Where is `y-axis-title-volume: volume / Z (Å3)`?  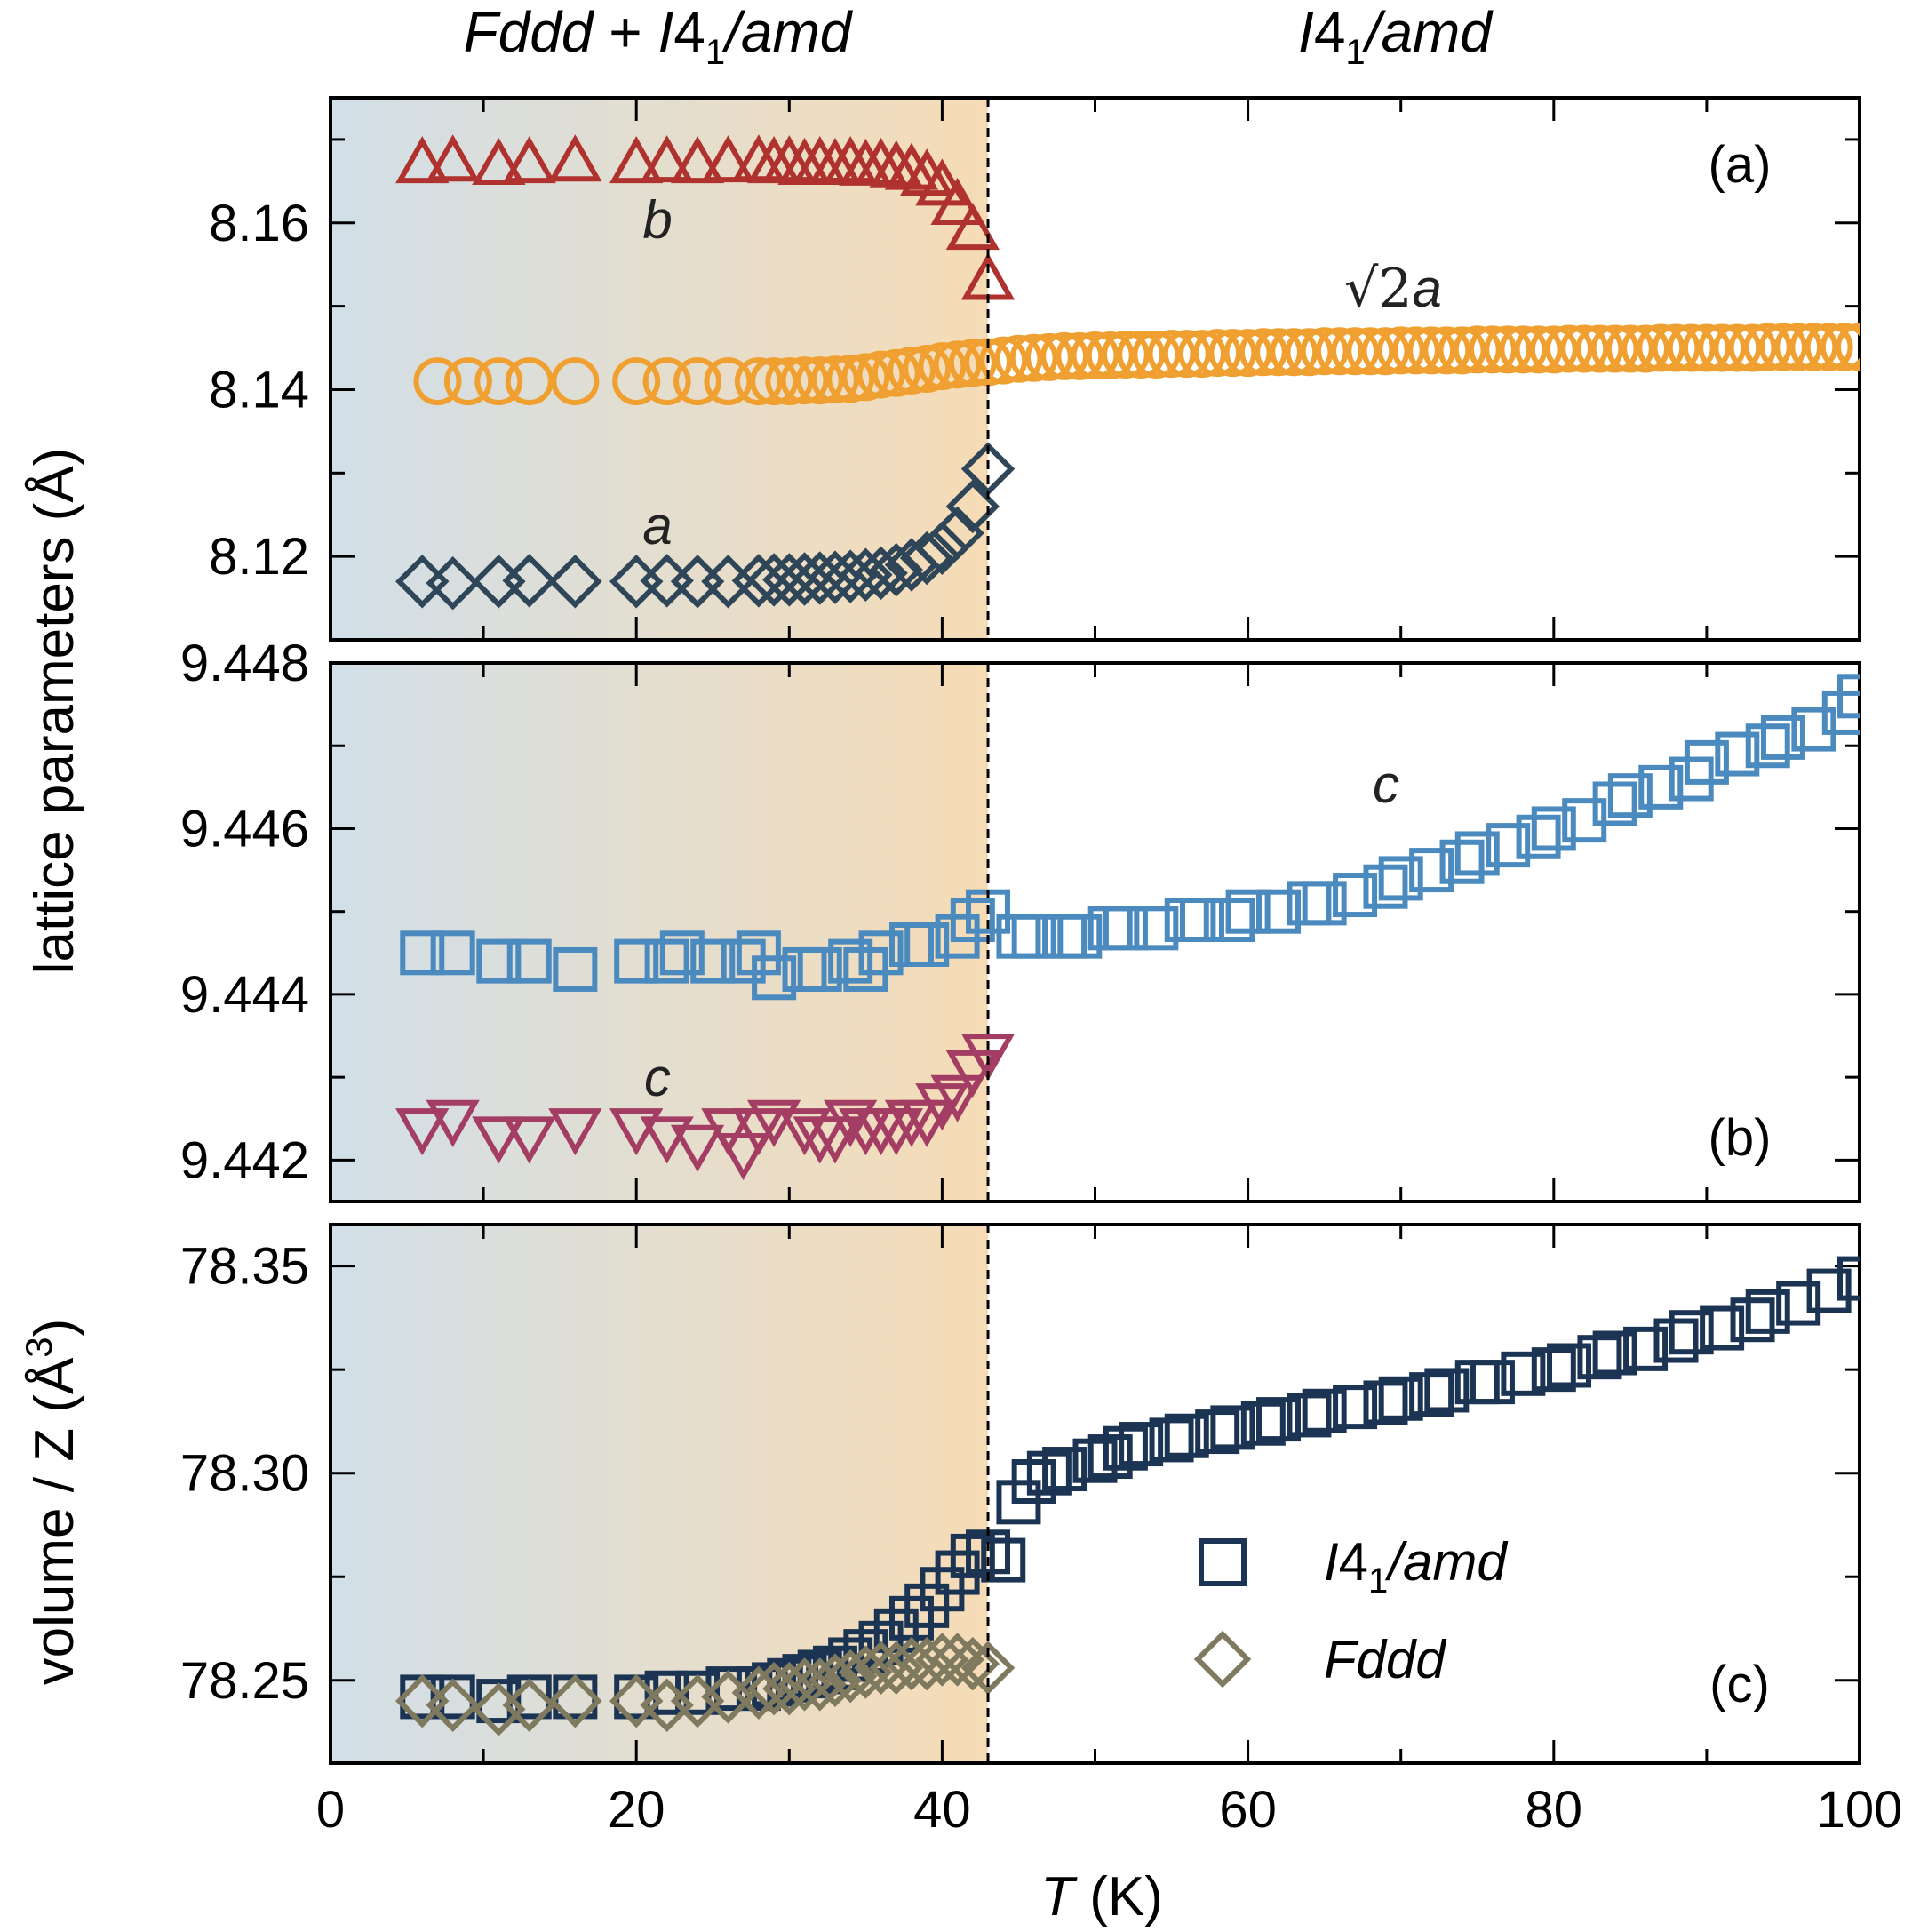 y-axis-title-volume: volume / Z (Å3) is located at coordinates (51, 1502).